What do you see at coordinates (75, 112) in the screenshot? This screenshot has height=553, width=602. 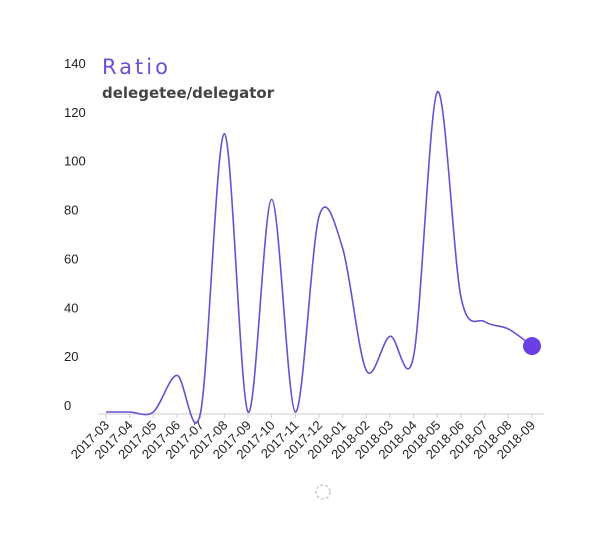 I see `y-tick-label: 120` at bounding box center [75, 112].